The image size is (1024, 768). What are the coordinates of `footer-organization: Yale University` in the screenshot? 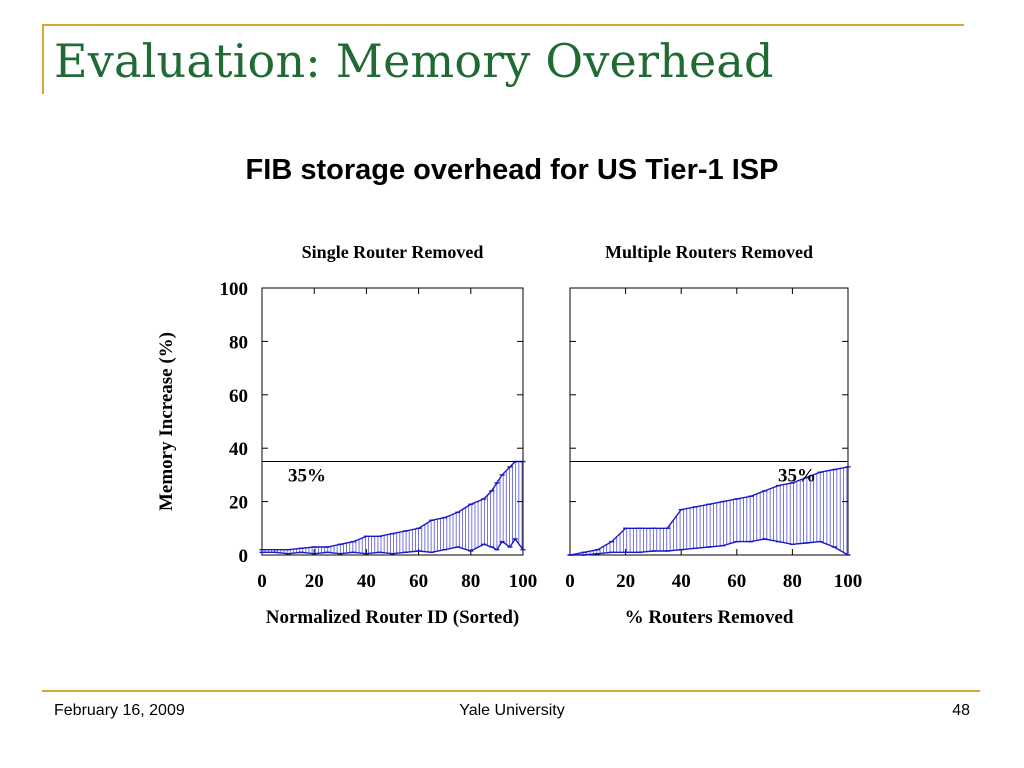 It's located at (512, 710).